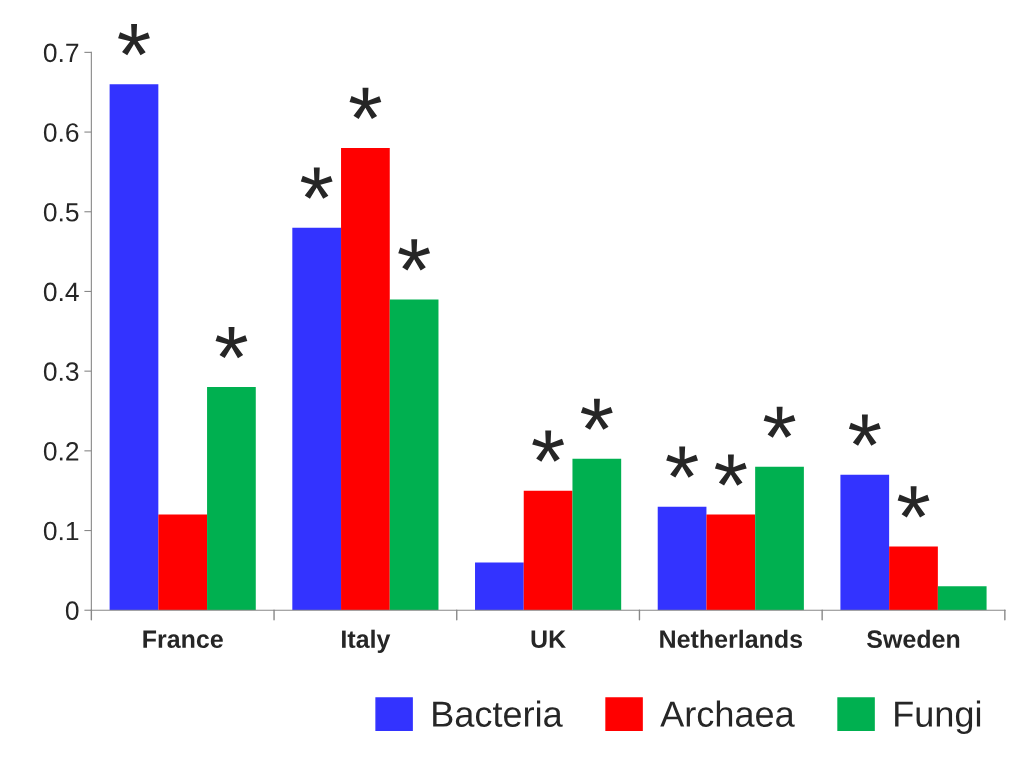 The width and height of the screenshot is (1015, 759). I want to click on x-tick-label: UK, so click(548, 639).